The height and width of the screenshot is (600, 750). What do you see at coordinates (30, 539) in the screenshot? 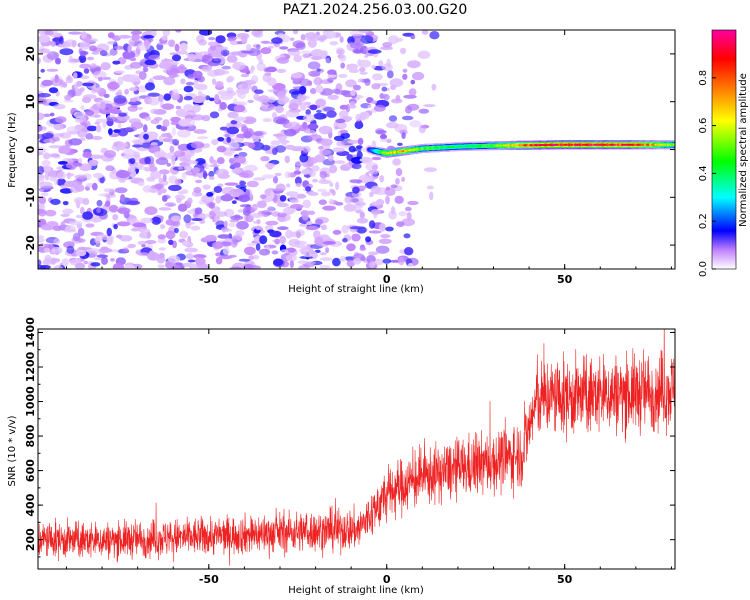
I see `y-tick-label: 200` at bounding box center [30, 539].